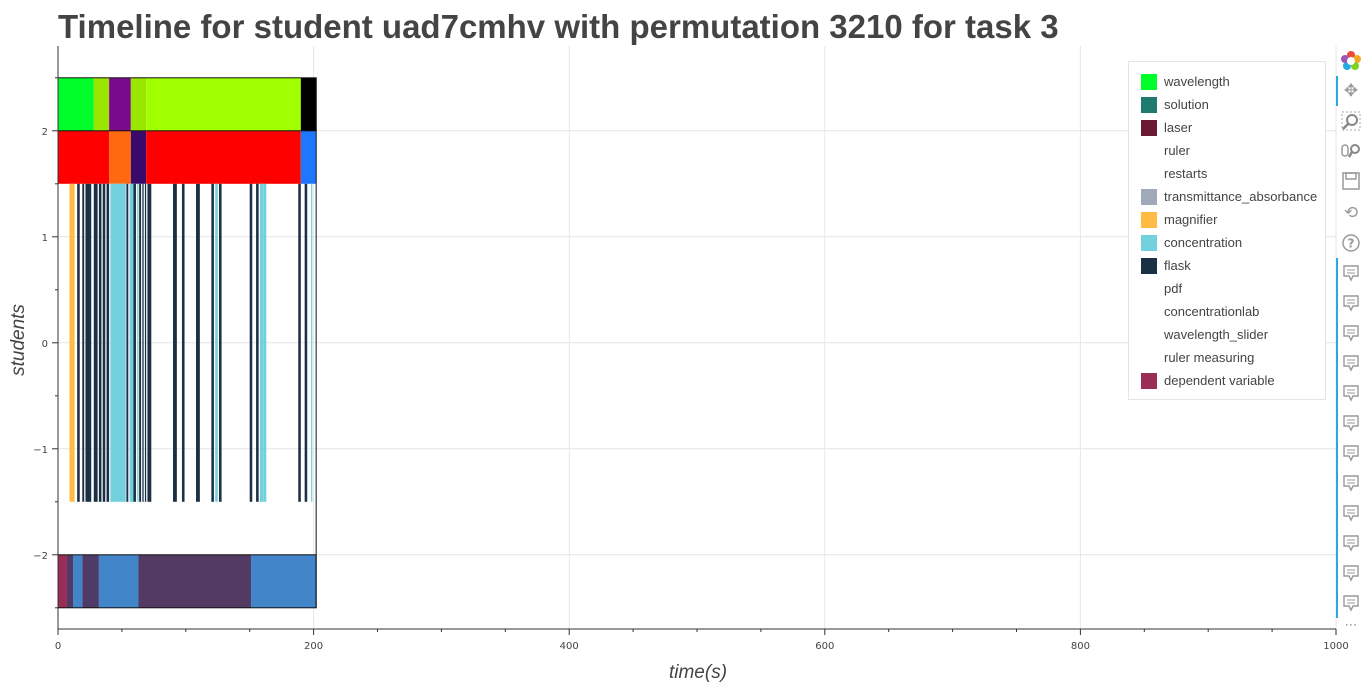 The height and width of the screenshot is (683, 1366). I want to click on legend-label: concentrationlab, so click(1212, 311).